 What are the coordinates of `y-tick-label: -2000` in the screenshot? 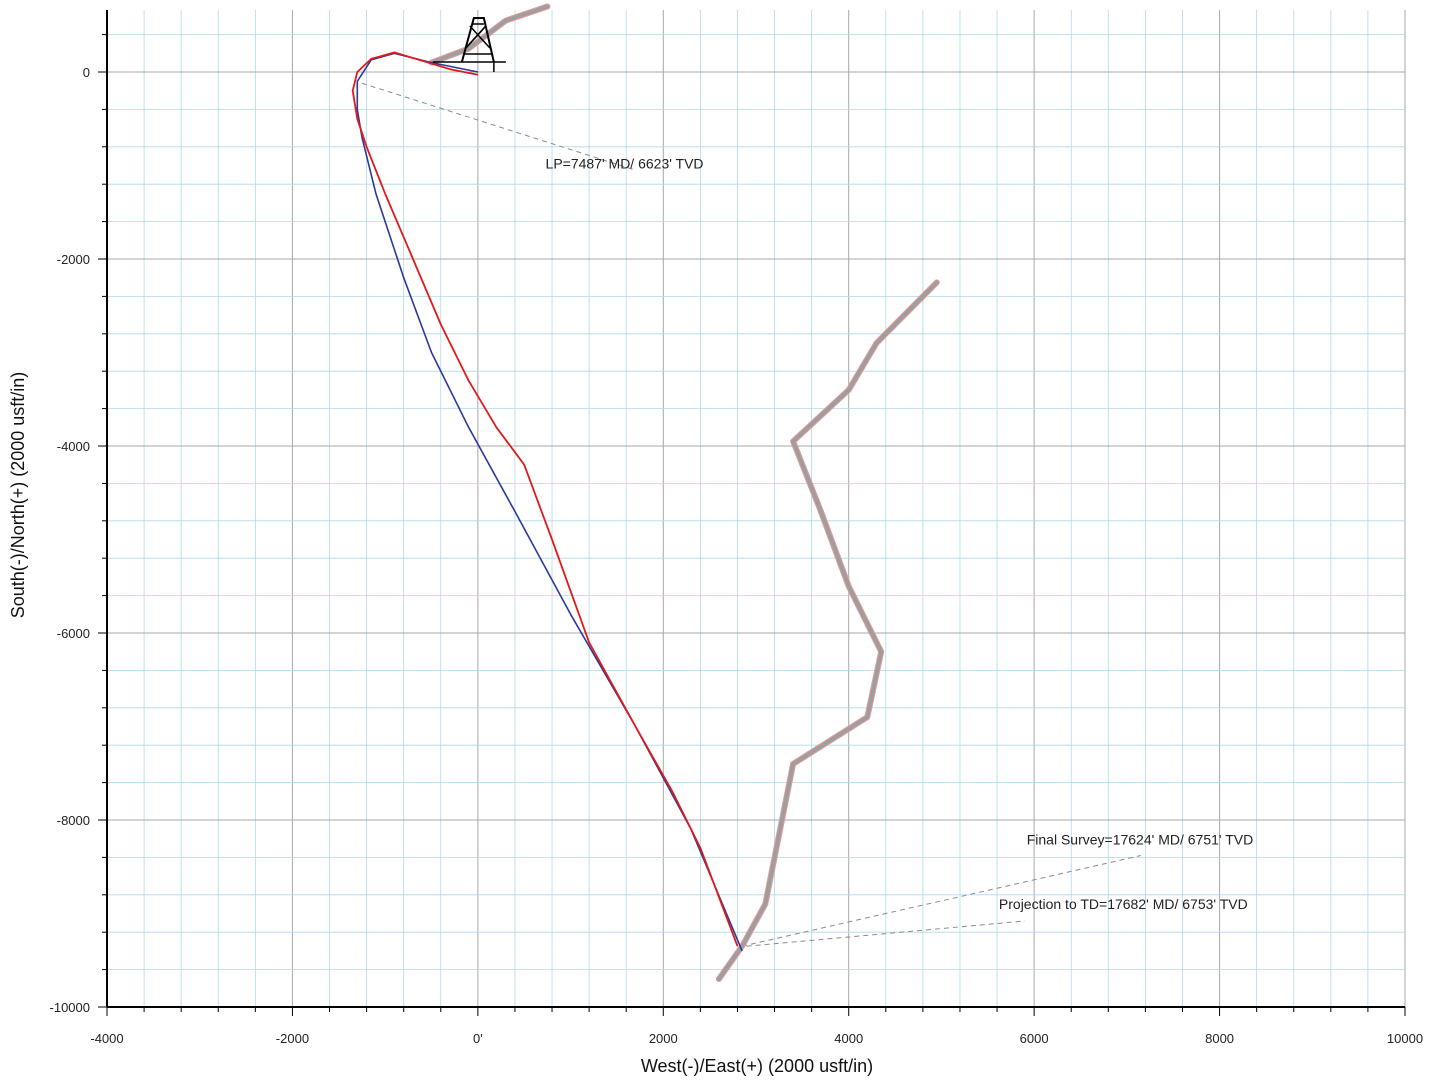 It's located at (73, 259).